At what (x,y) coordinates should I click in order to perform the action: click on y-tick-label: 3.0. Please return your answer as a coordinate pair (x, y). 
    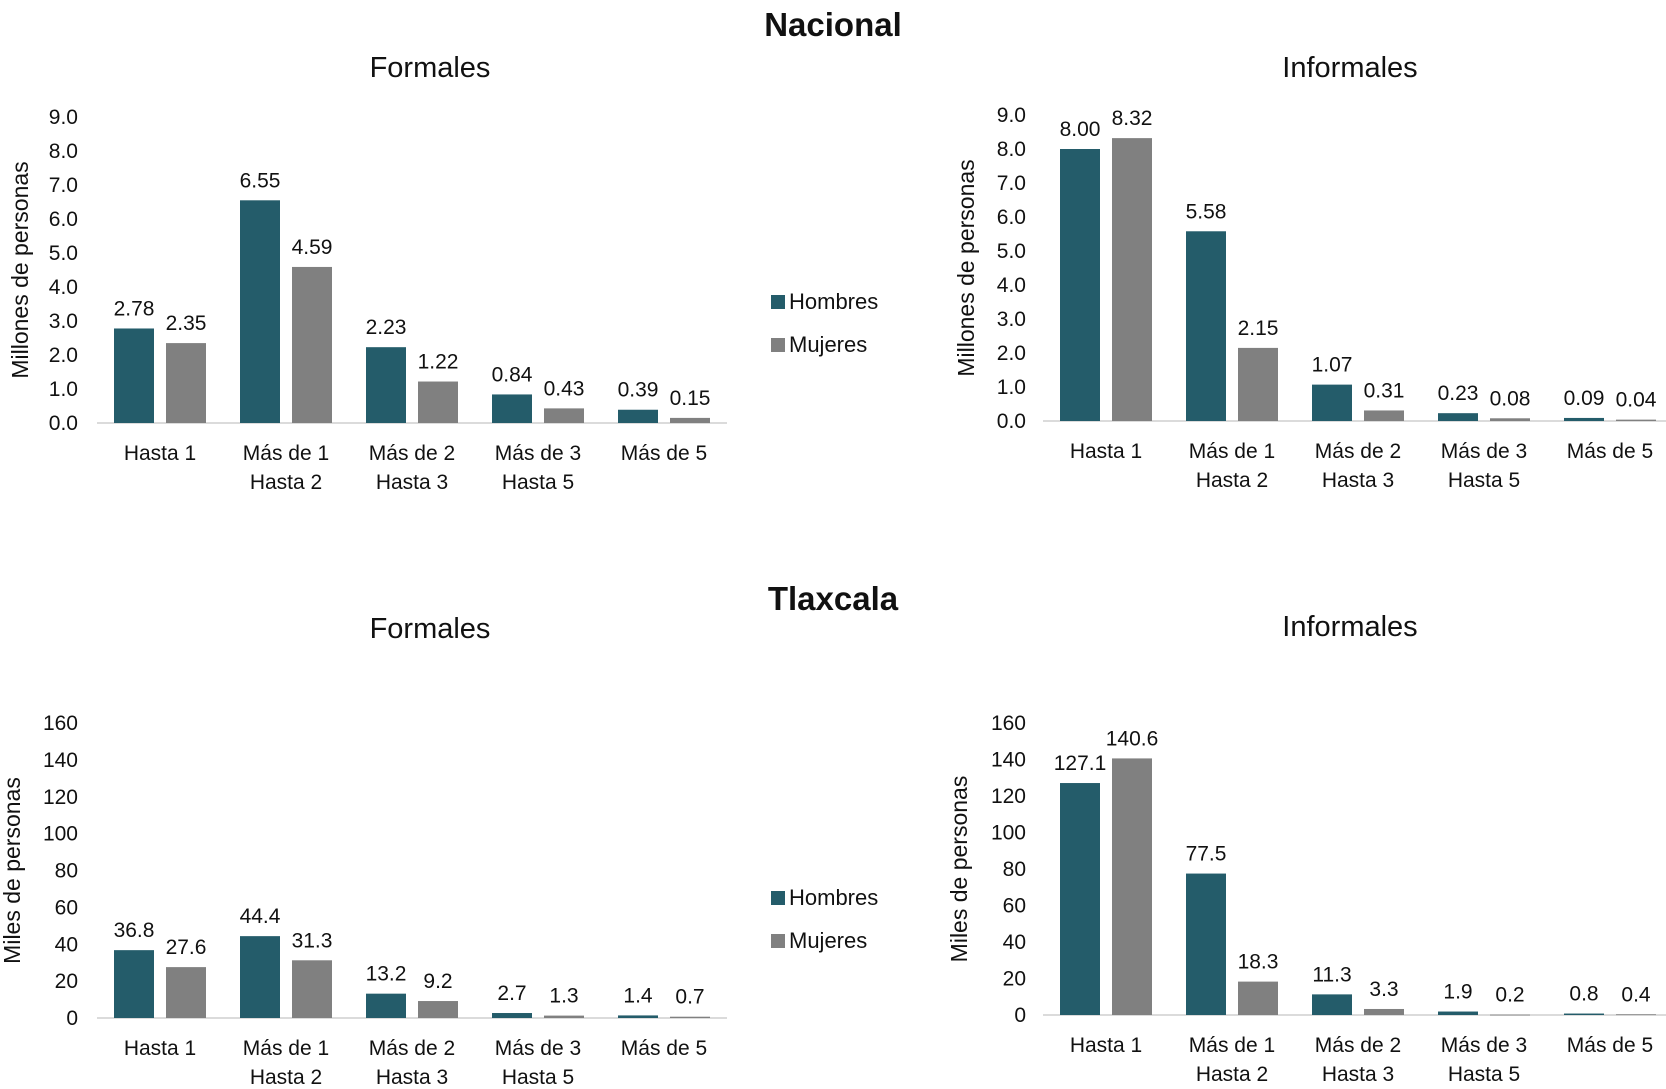
    Looking at the image, I should click on (1011, 319).